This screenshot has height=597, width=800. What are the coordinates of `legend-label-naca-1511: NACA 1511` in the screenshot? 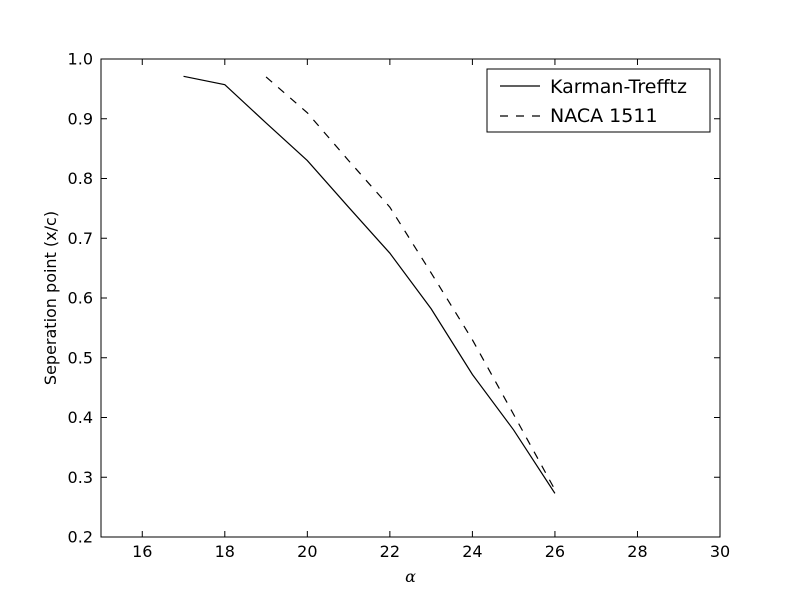 It's located at (604, 116).